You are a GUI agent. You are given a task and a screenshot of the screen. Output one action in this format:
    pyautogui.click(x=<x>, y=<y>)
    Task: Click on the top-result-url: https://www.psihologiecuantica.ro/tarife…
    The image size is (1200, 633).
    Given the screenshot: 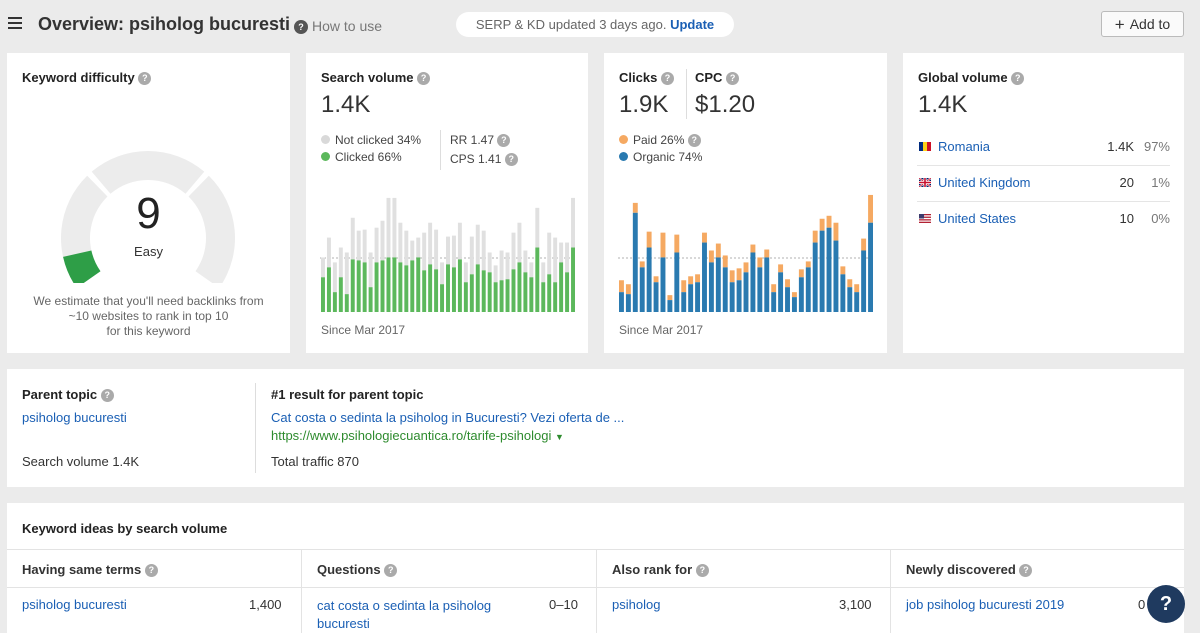 What is the action you would take?
    pyautogui.click(x=417, y=435)
    